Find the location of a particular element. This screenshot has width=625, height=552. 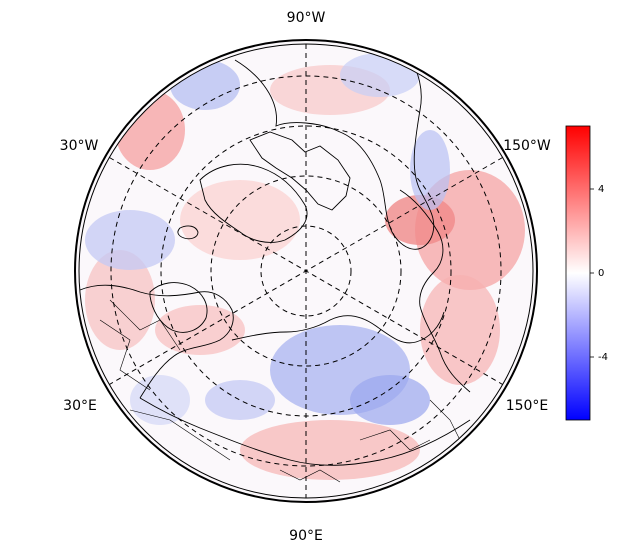

lon-label-upper-right: 150°W is located at coordinates (527, 146).